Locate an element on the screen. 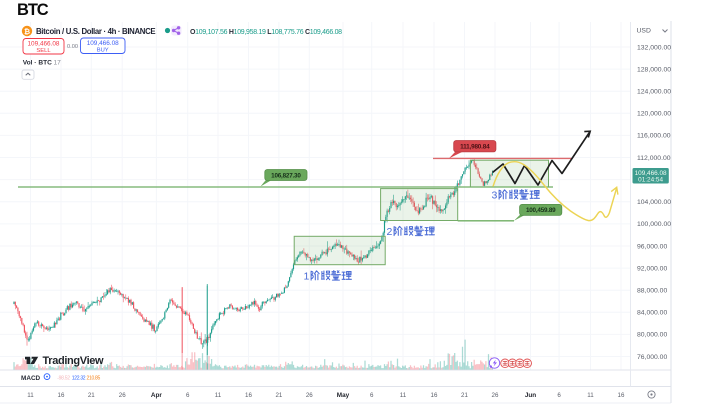 The image size is (710, 408). svg-text: 01:24:54 is located at coordinates (650, 180).